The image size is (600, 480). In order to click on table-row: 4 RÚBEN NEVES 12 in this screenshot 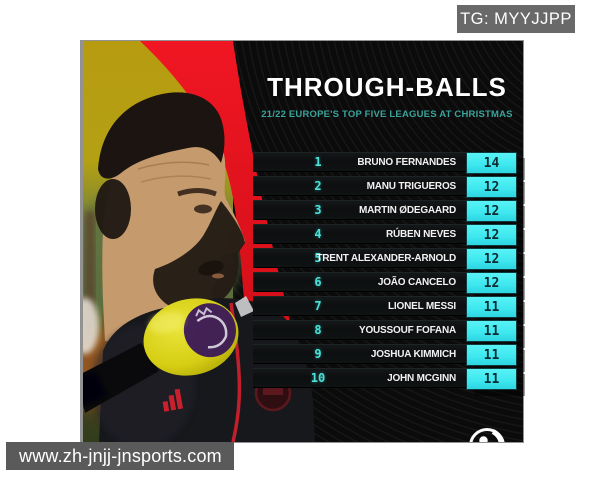, I will do `click(385, 235)`.